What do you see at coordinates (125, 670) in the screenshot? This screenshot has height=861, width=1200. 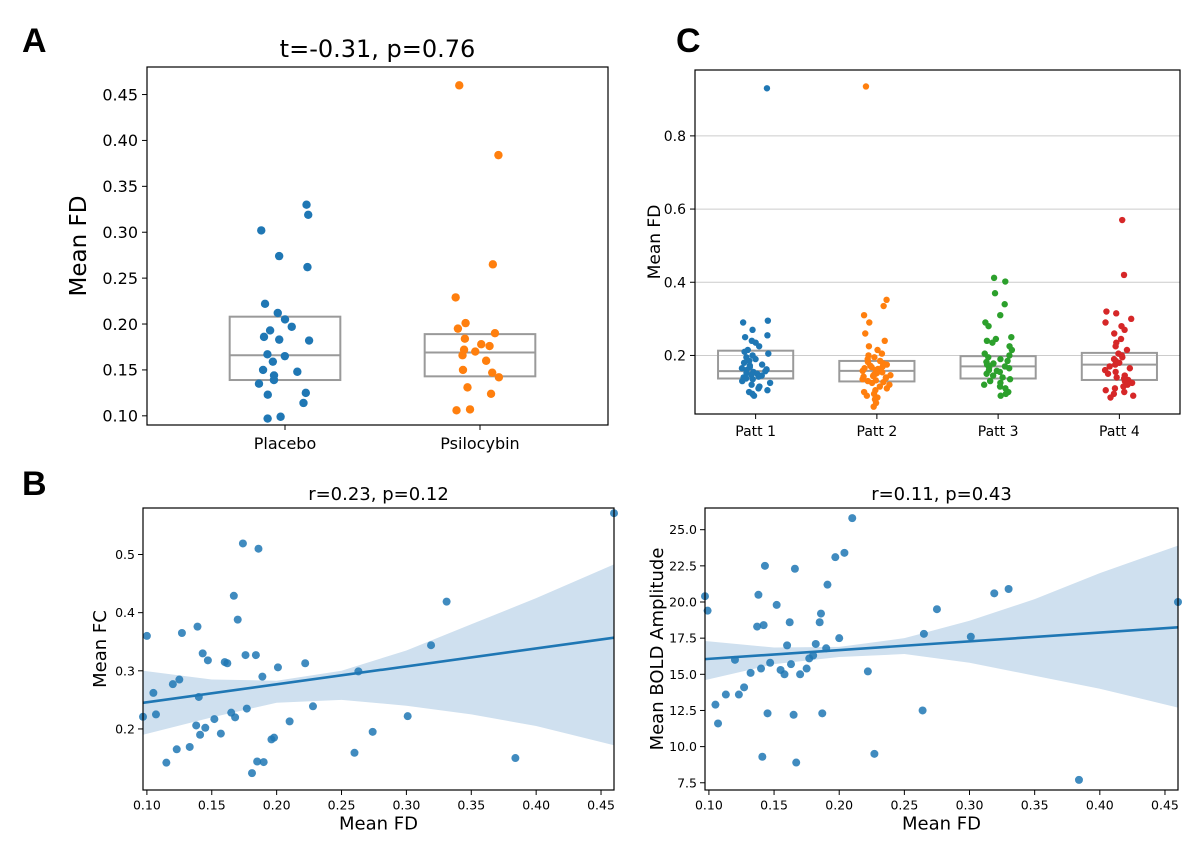 I see `y-tick-label: 0.3` at bounding box center [125, 670].